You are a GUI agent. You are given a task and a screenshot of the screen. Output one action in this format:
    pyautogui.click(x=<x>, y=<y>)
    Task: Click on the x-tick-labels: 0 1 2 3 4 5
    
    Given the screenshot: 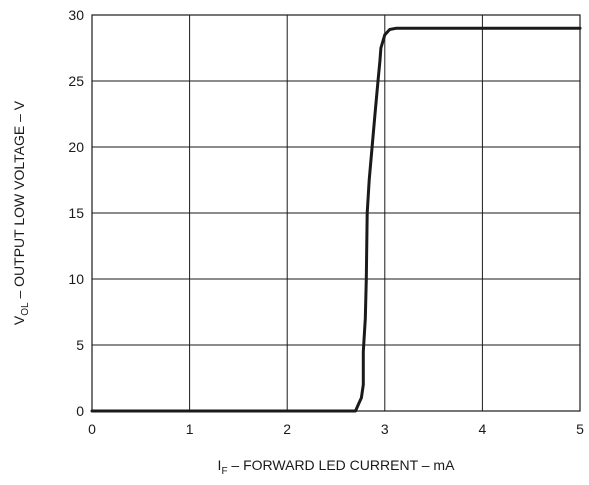 What is the action you would take?
    pyautogui.click(x=336, y=429)
    